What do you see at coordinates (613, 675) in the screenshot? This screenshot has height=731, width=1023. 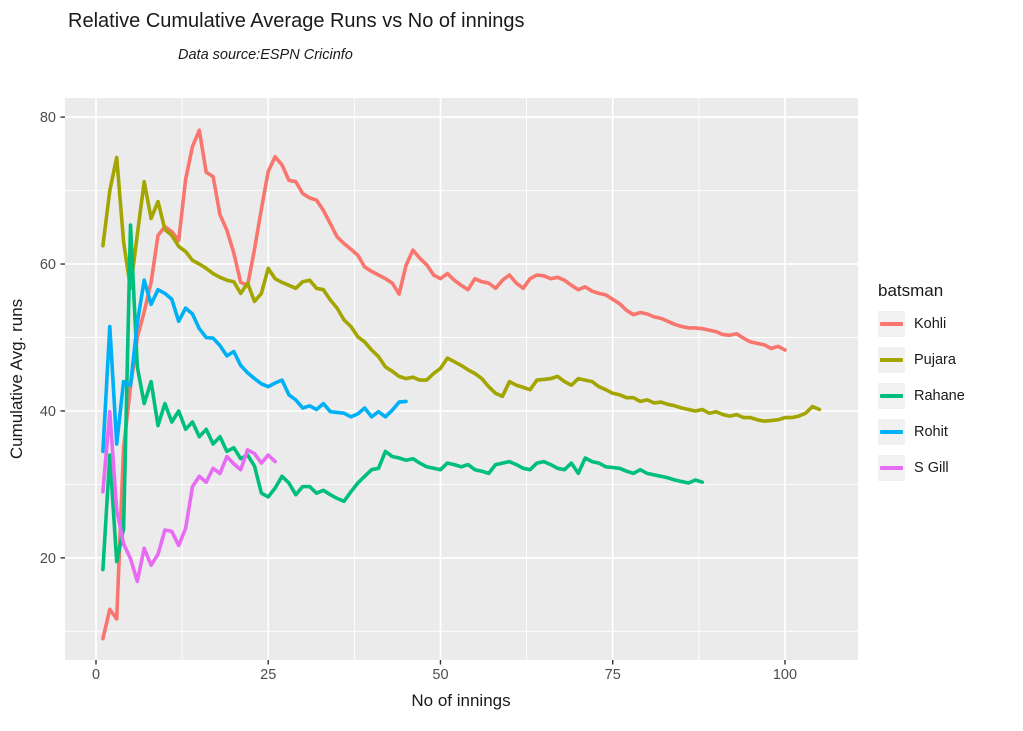 I see `x-tick-label: 75` at bounding box center [613, 675].